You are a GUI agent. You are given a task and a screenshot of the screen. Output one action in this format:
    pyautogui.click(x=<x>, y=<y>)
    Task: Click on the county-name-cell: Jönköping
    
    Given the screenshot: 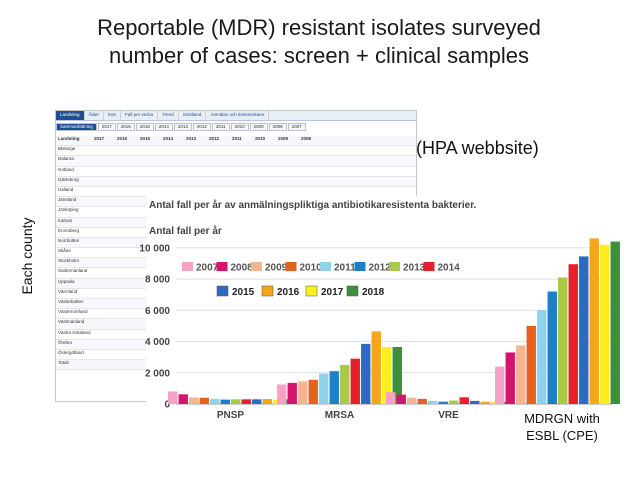 What is the action you would take?
    pyautogui.click(x=68, y=210)
    